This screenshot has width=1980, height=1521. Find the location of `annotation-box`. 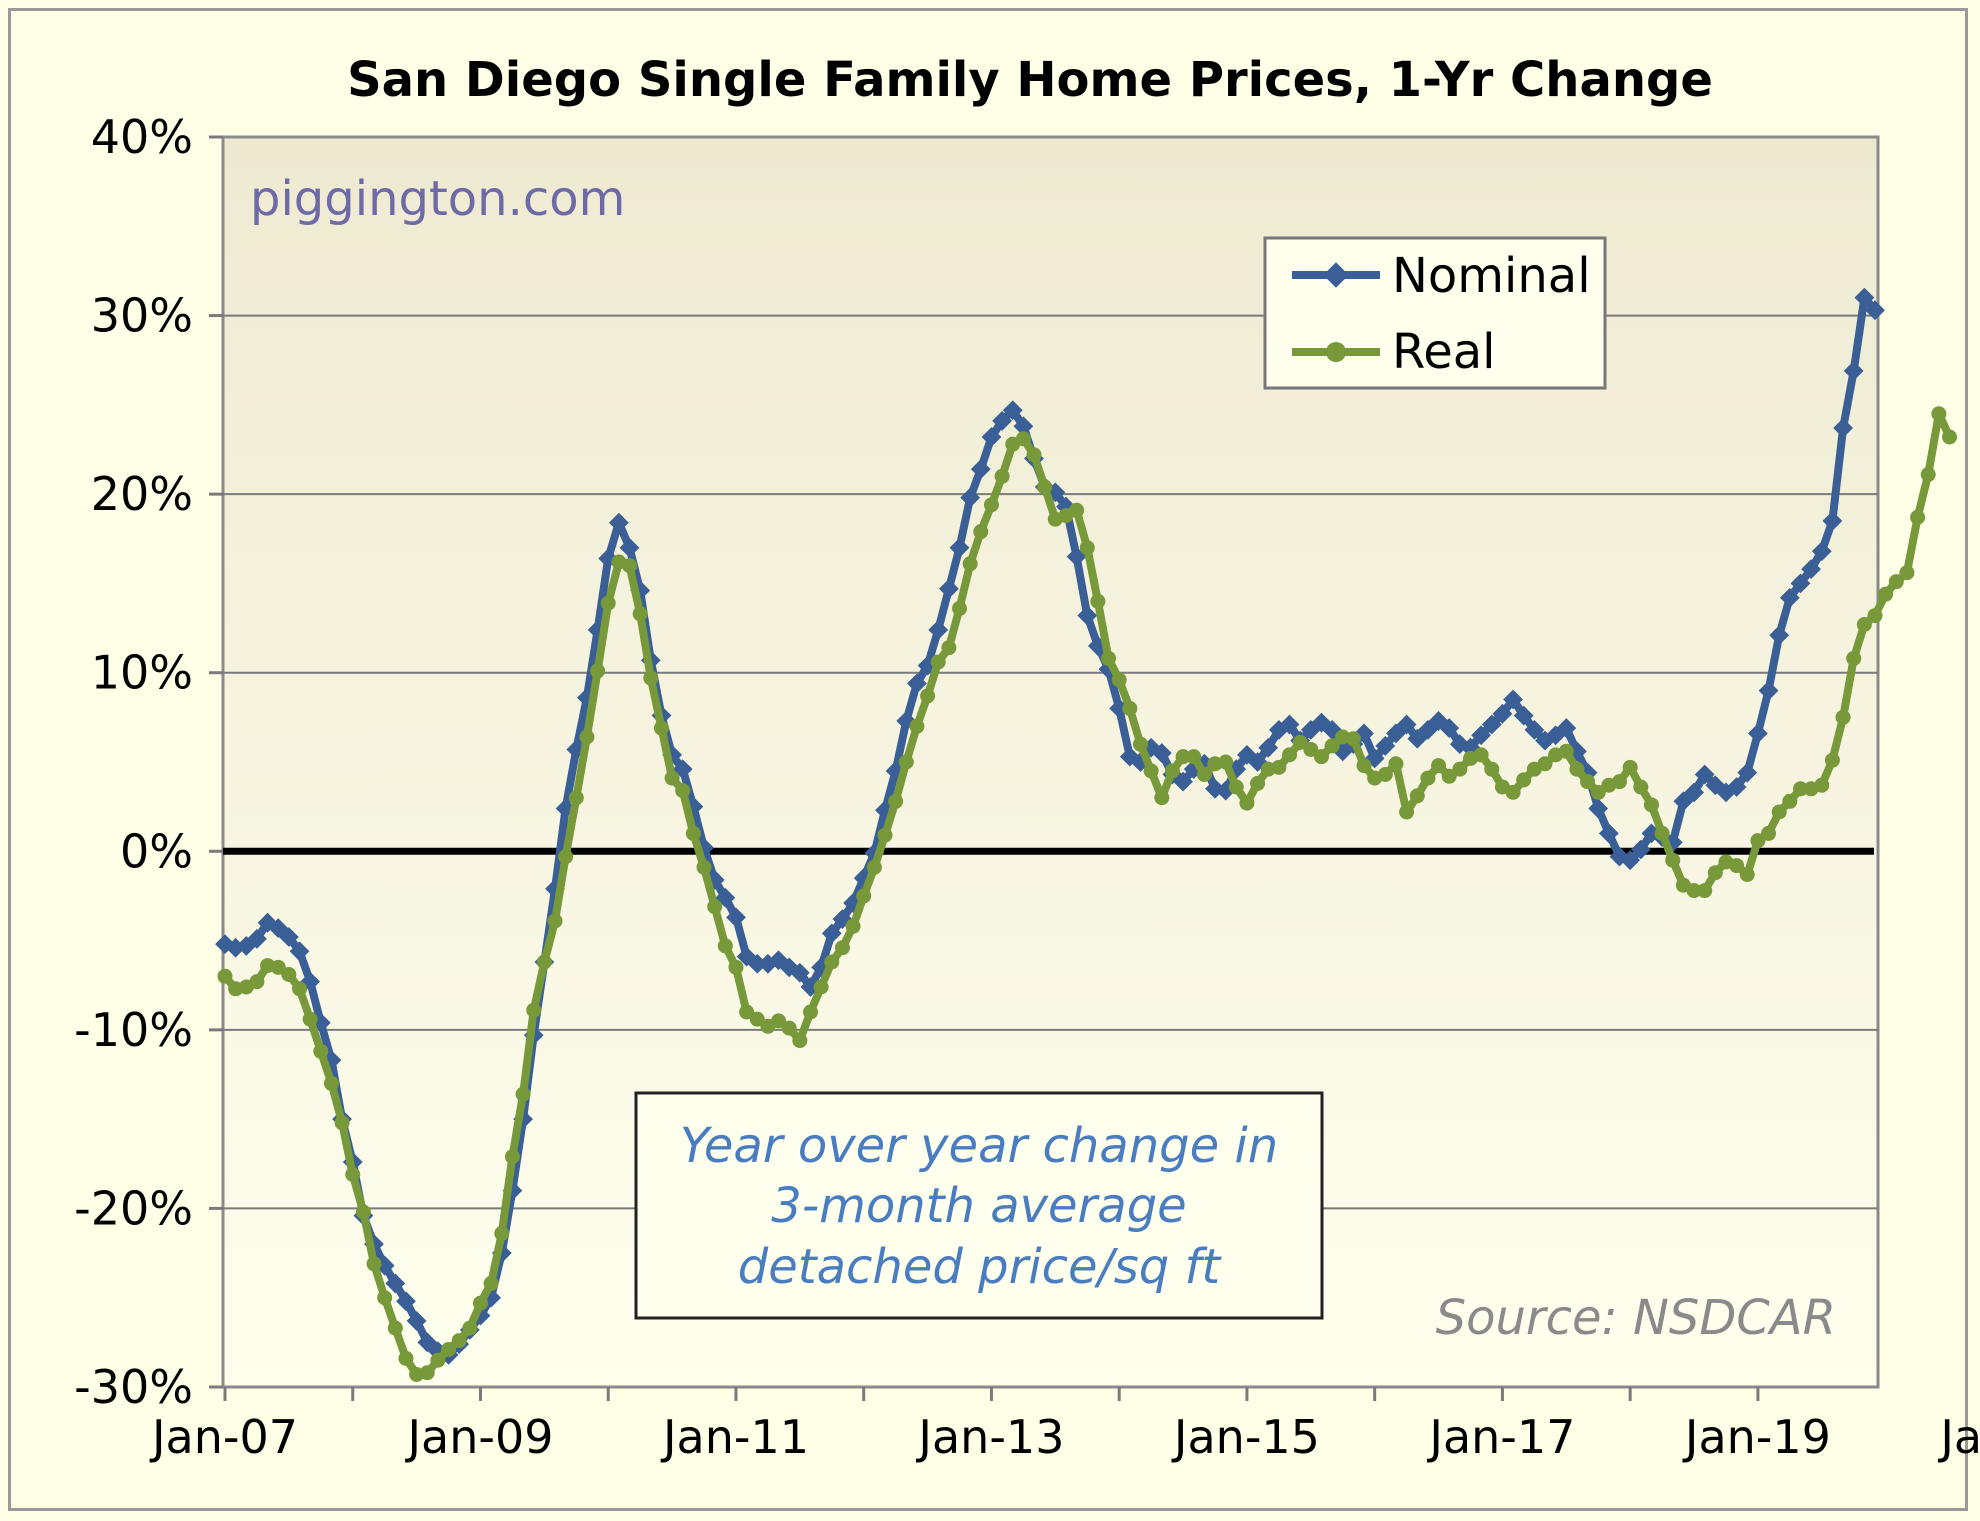

annotation-box is located at coordinates (979, 1205).